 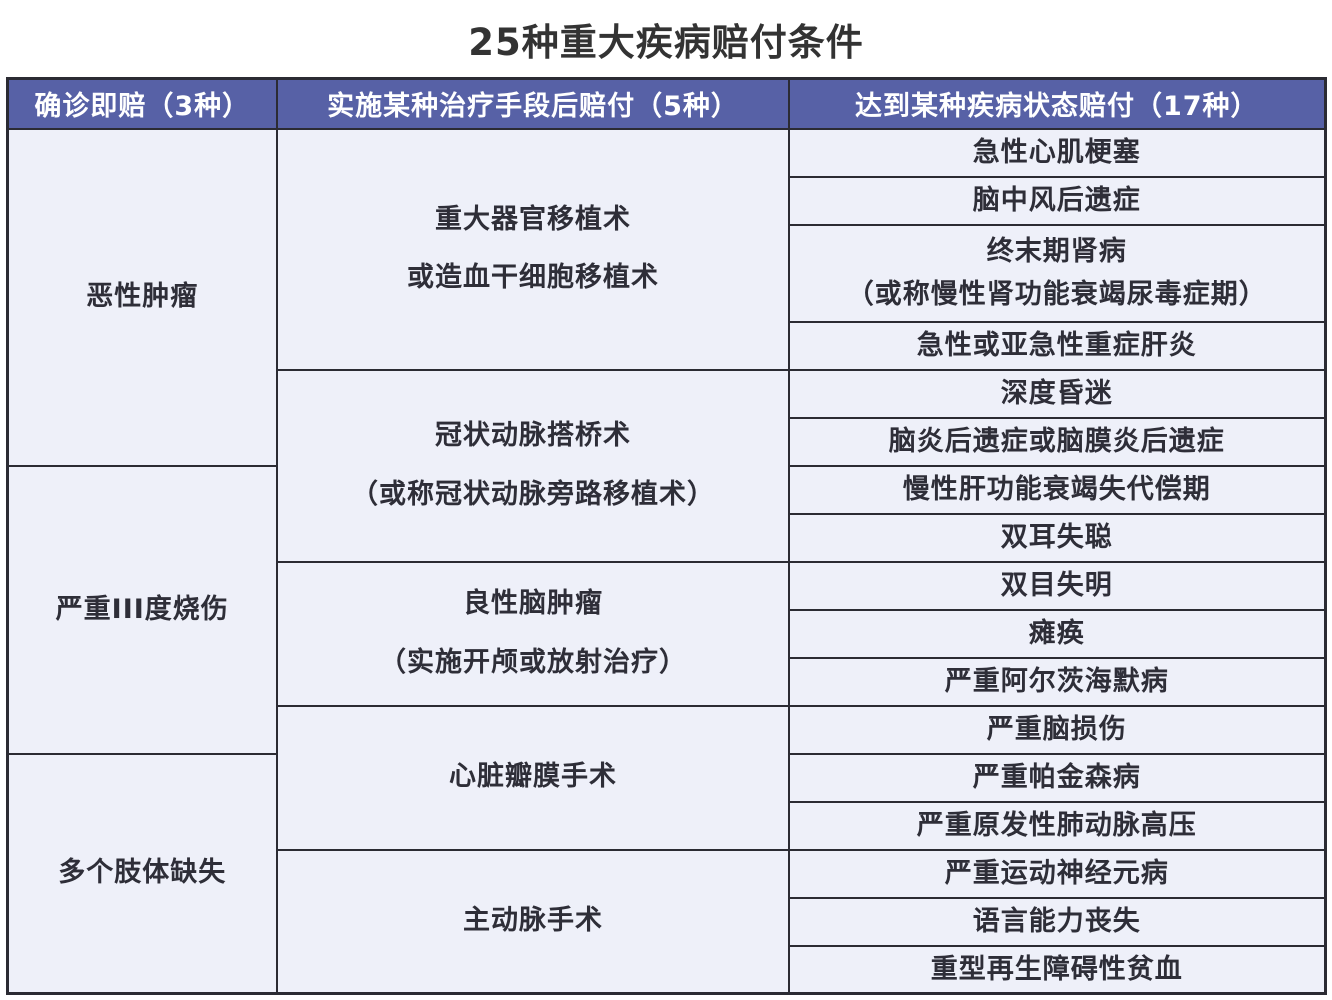 I want to click on page-title: 25种重大疾病赔付条件, so click(x=666, y=42).